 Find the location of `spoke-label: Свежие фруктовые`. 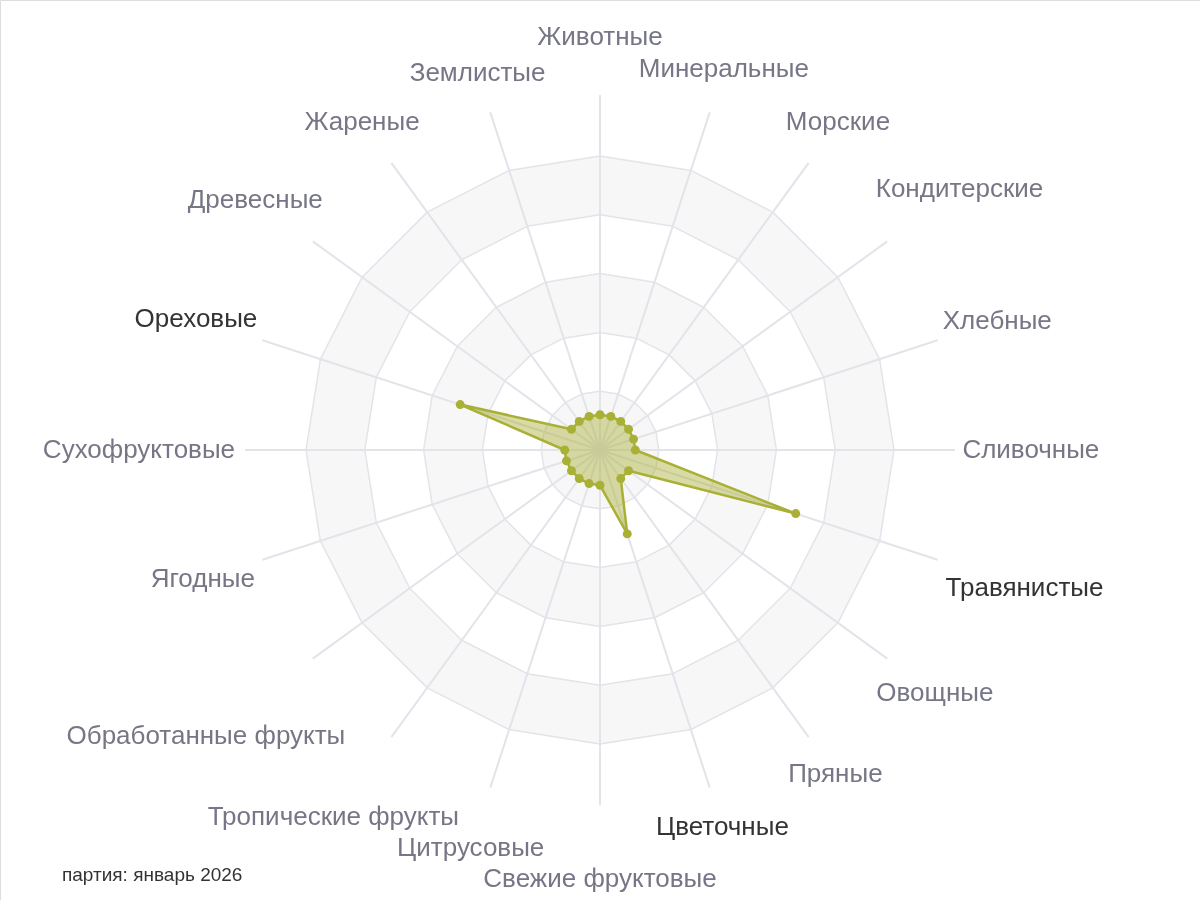

spoke-label: Свежие фруктовые is located at coordinates (600, 877).